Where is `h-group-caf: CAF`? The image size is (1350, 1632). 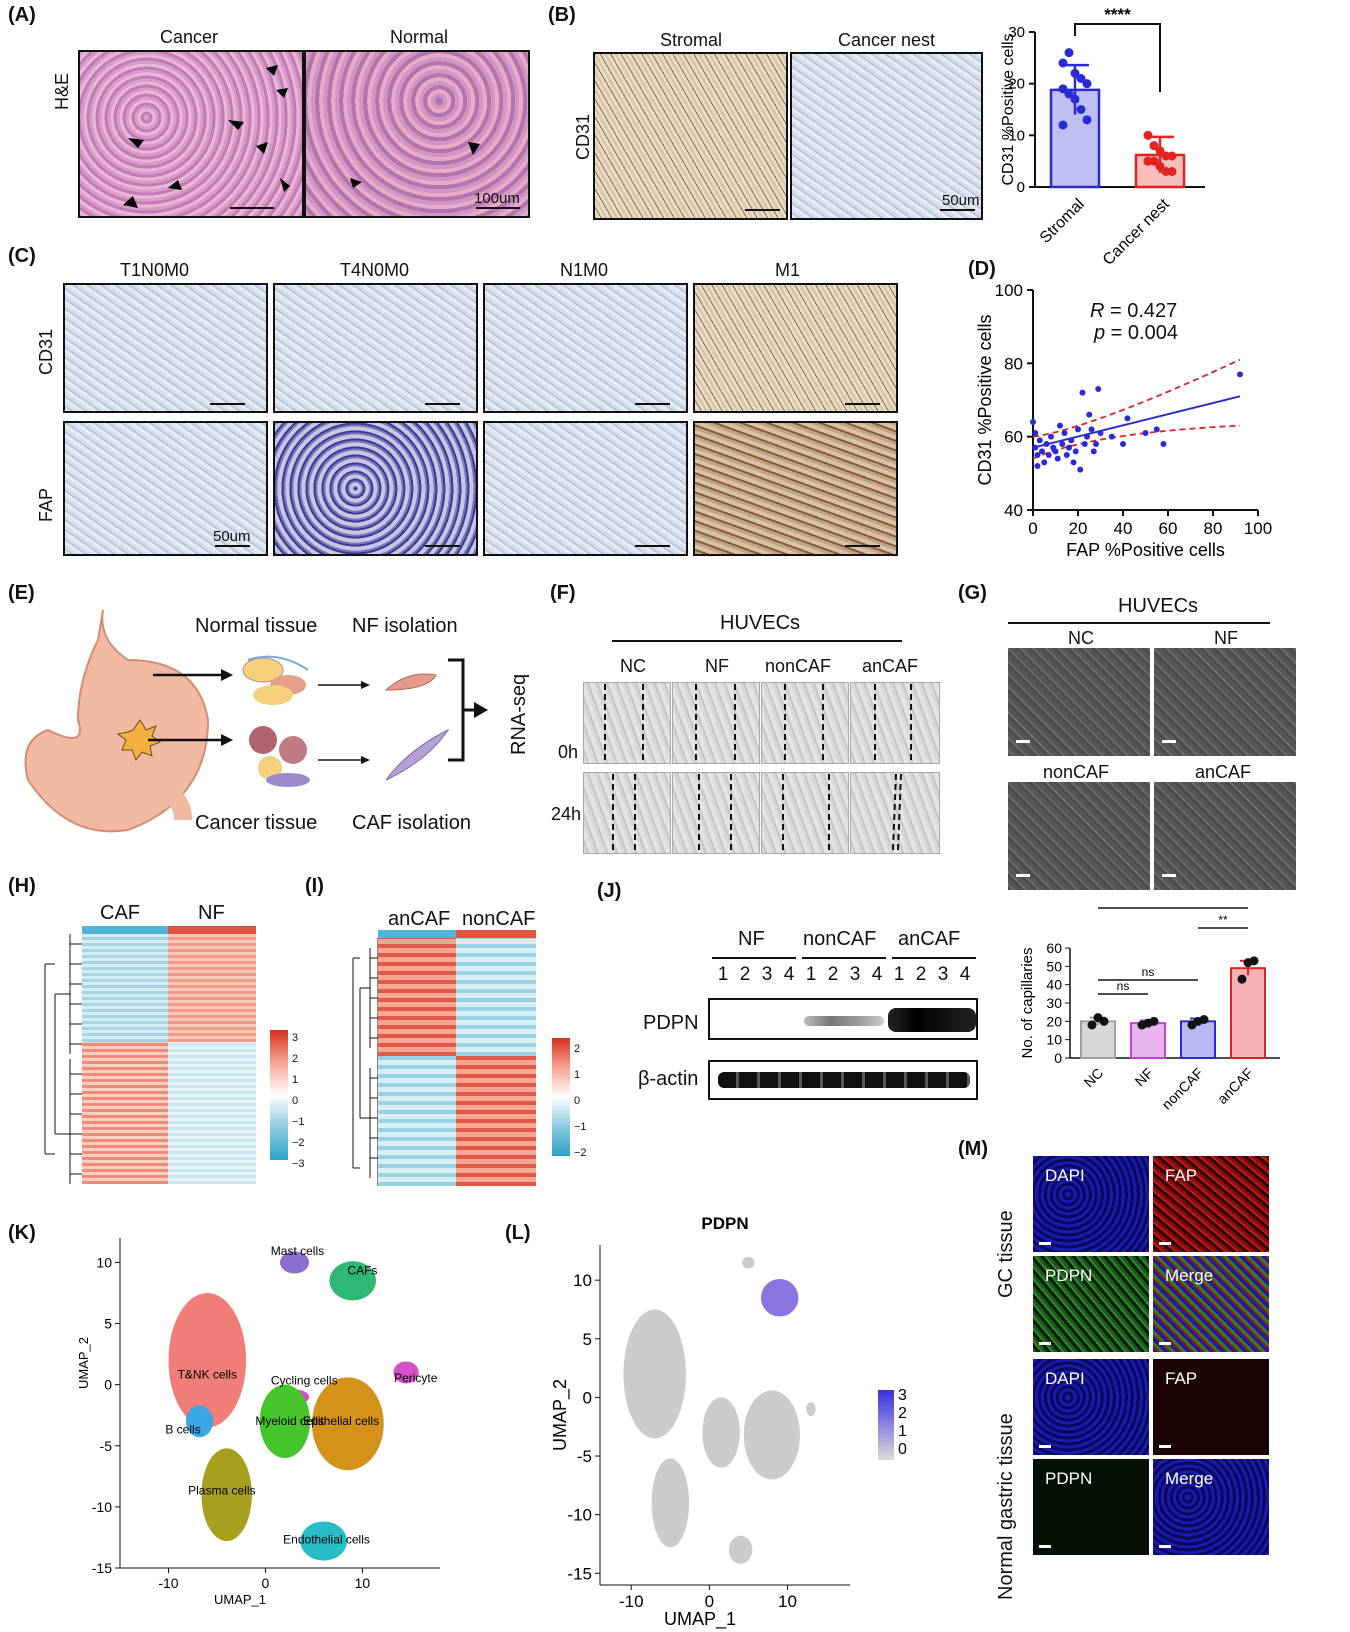
h-group-caf: CAF is located at coordinates (120, 913).